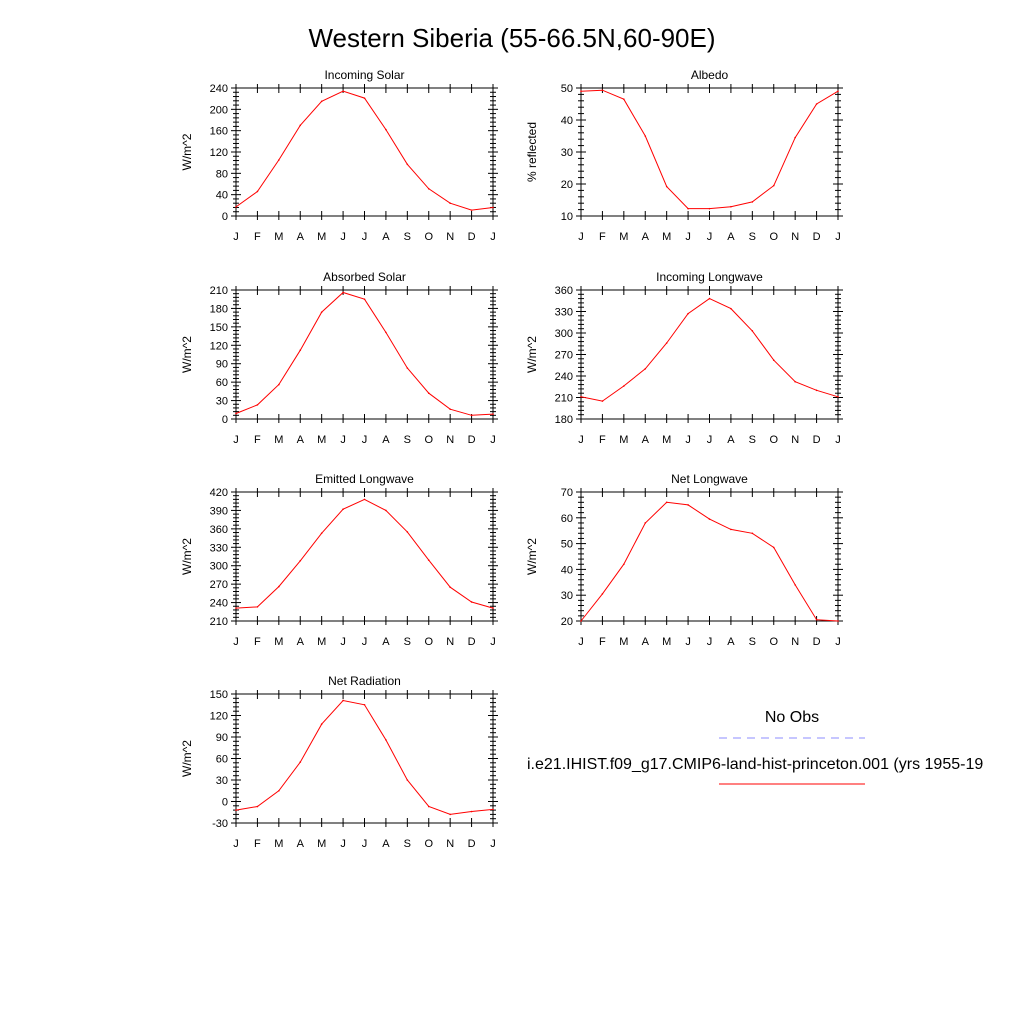  I want to click on y-axis-label: % reflected, so click(532, 152).